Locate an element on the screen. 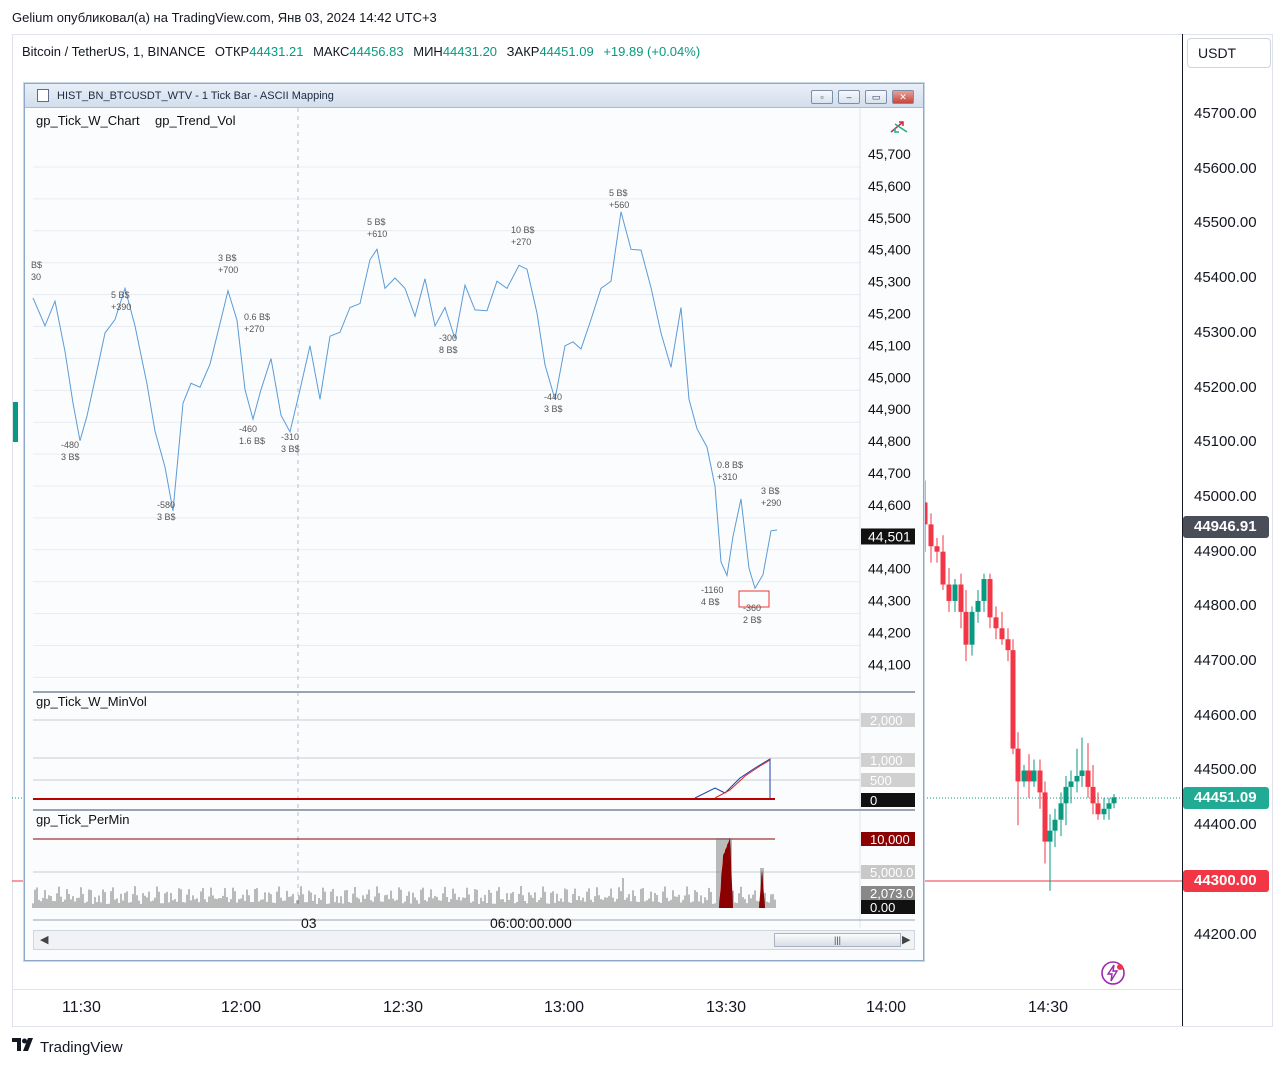  time-tick-label: 13:30 is located at coordinates (726, 1007).